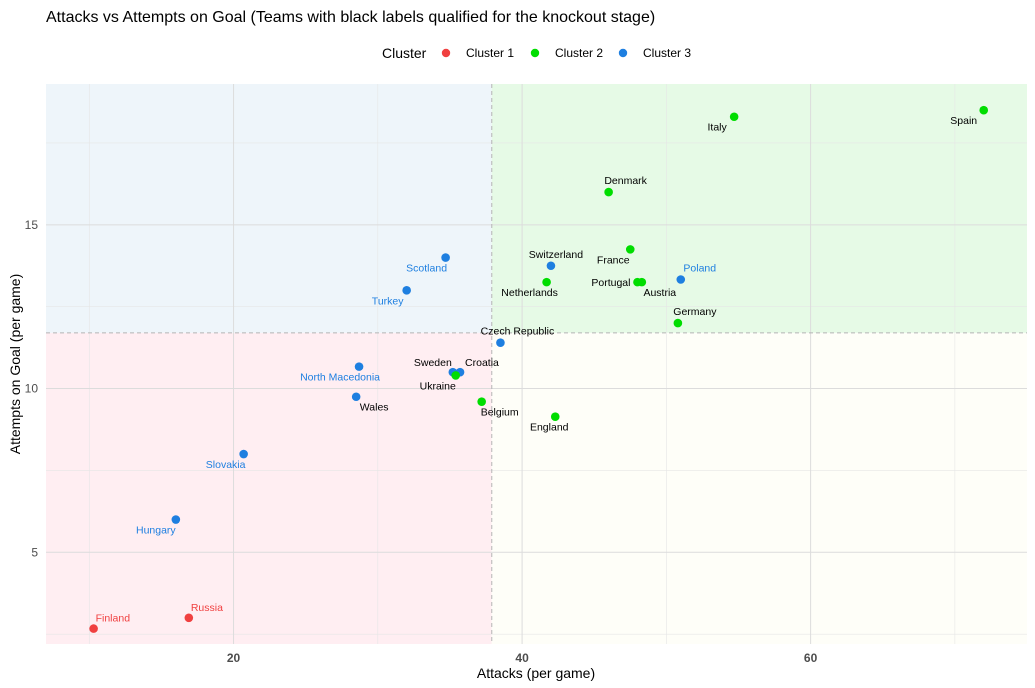  Describe the element at coordinates (681, 279) in the screenshot. I see `data-point-poland` at that location.